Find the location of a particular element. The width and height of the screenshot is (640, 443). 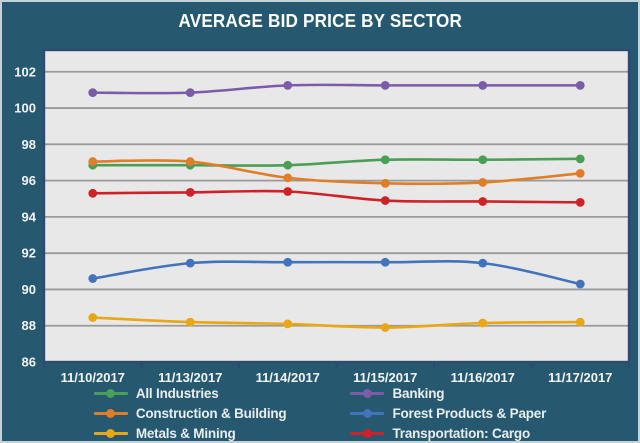

chart-title: AVERAGE BID PRICE BY SECTOR is located at coordinates (320, 21).